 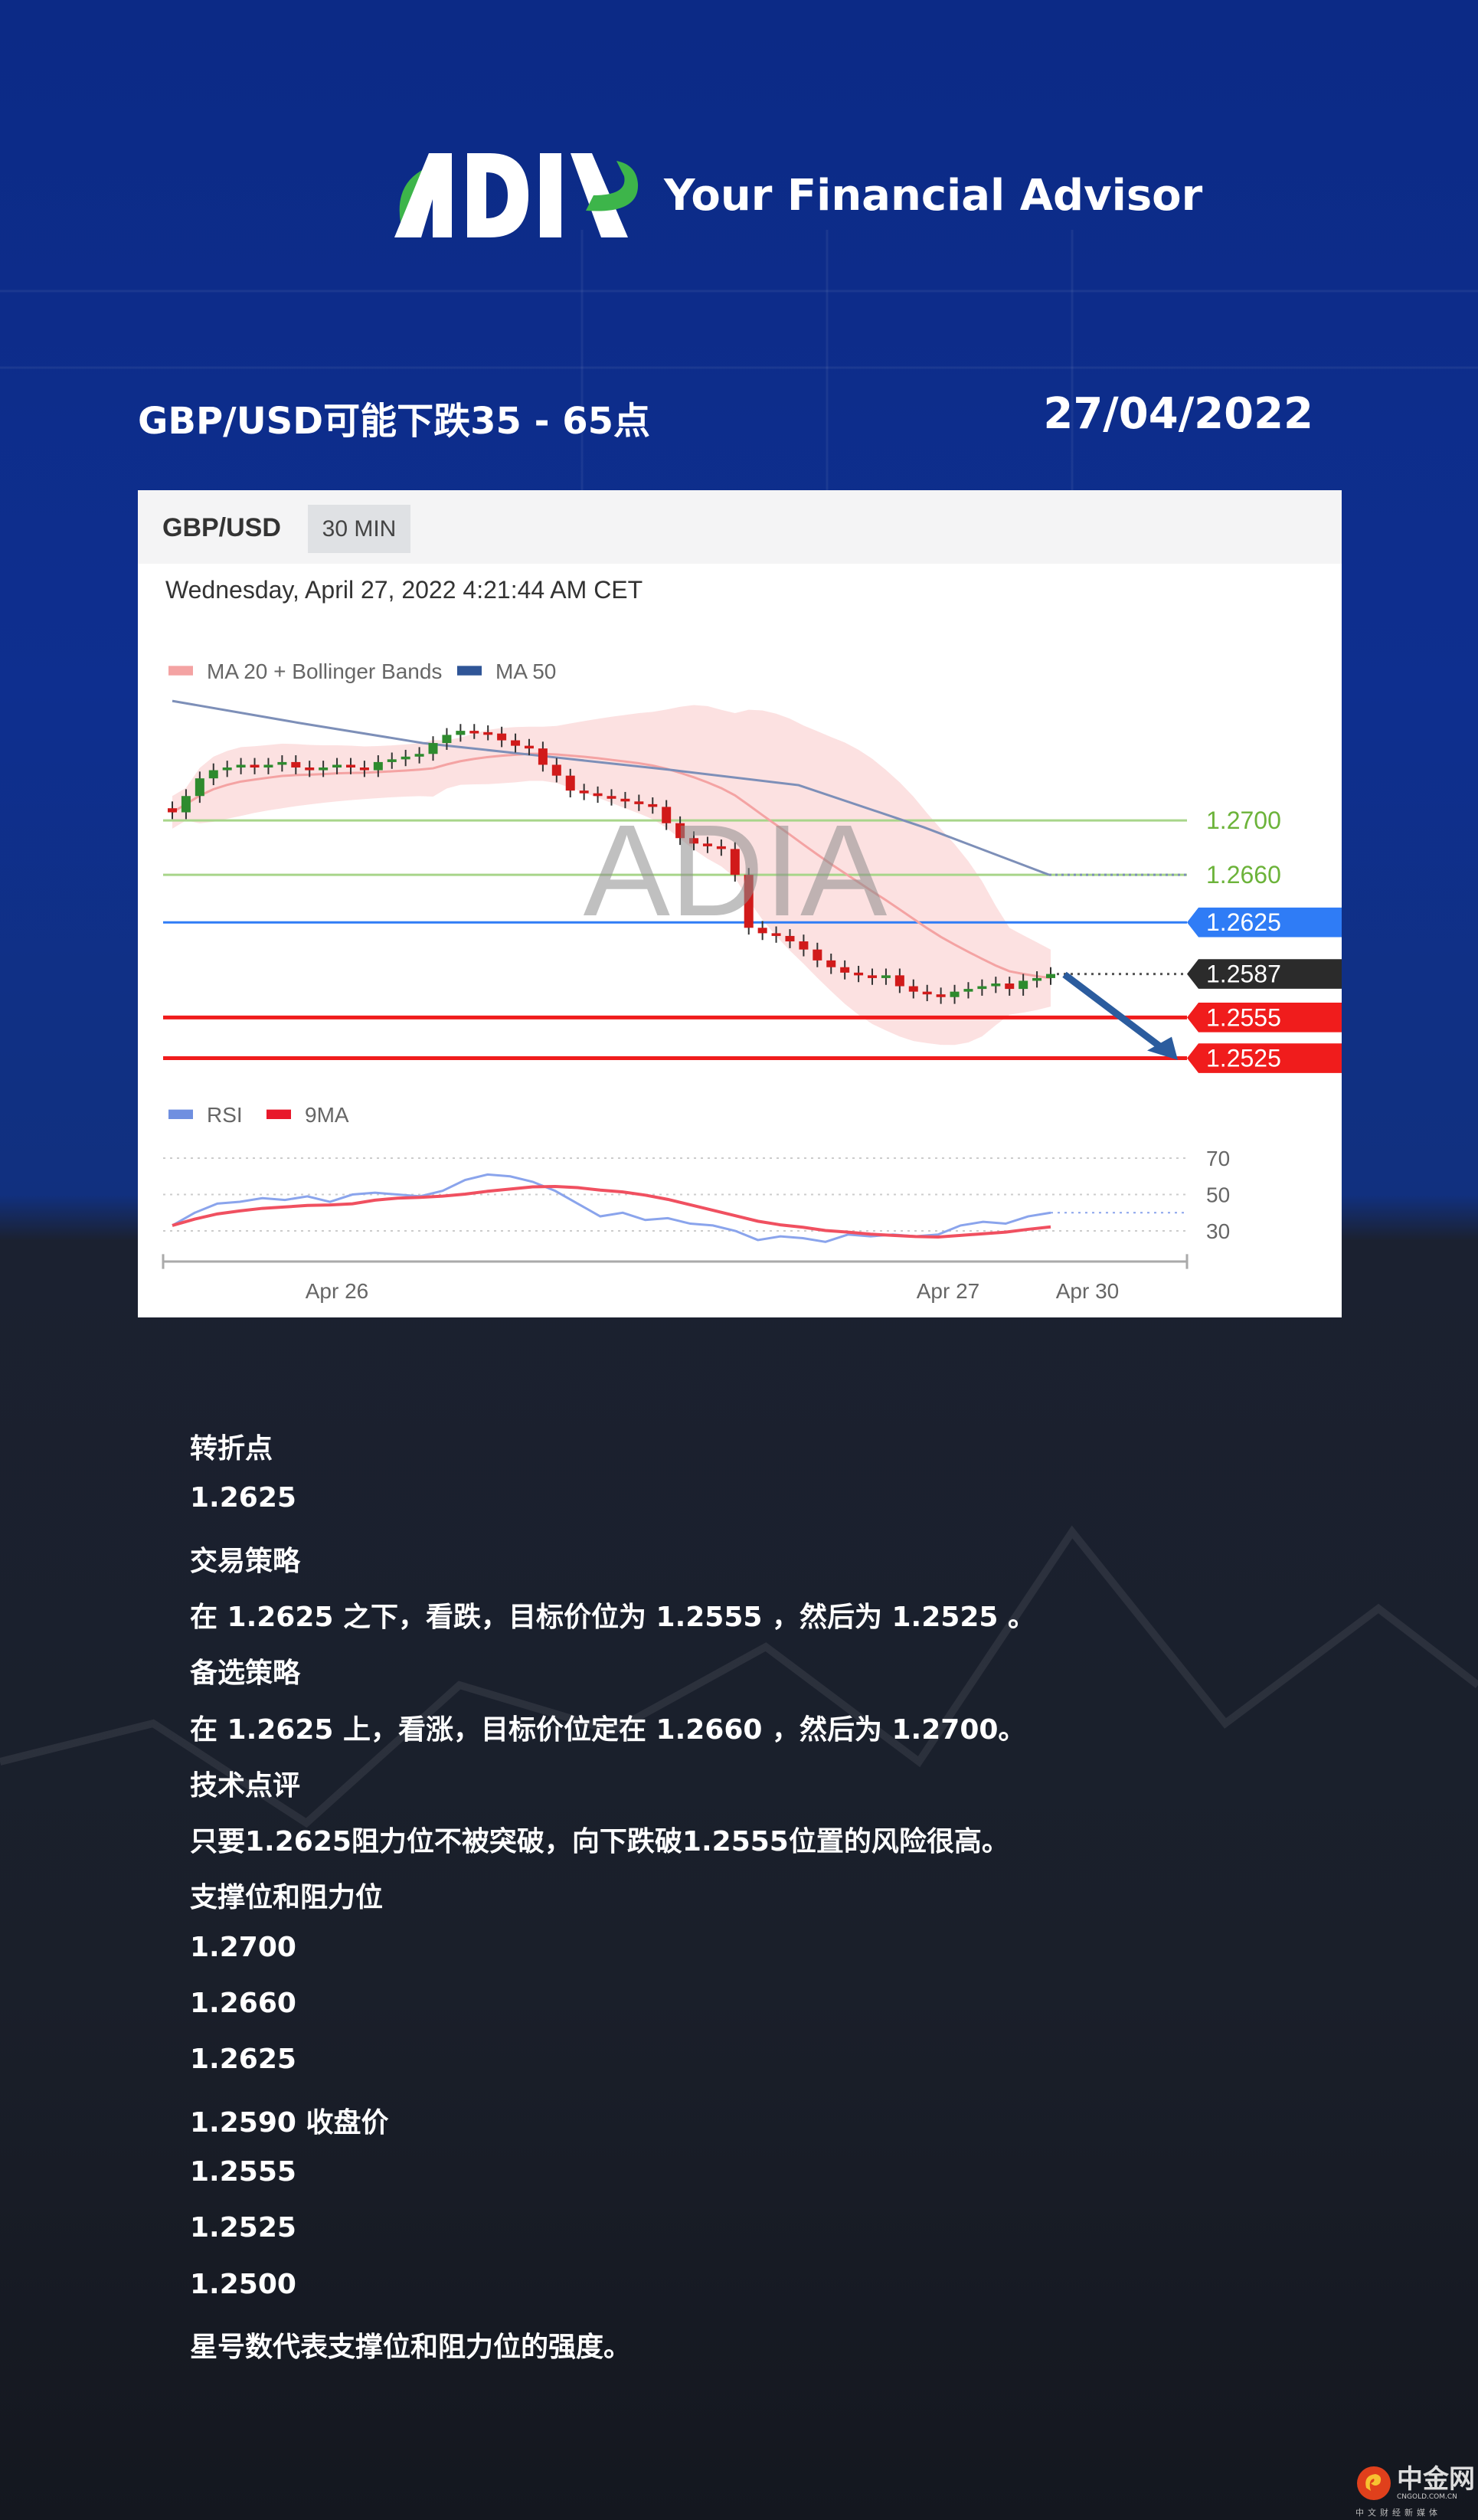 What do you see at coordinates (610, 788) in the screenshot?
I see `ma50-line` at bounding box center [610, 788].